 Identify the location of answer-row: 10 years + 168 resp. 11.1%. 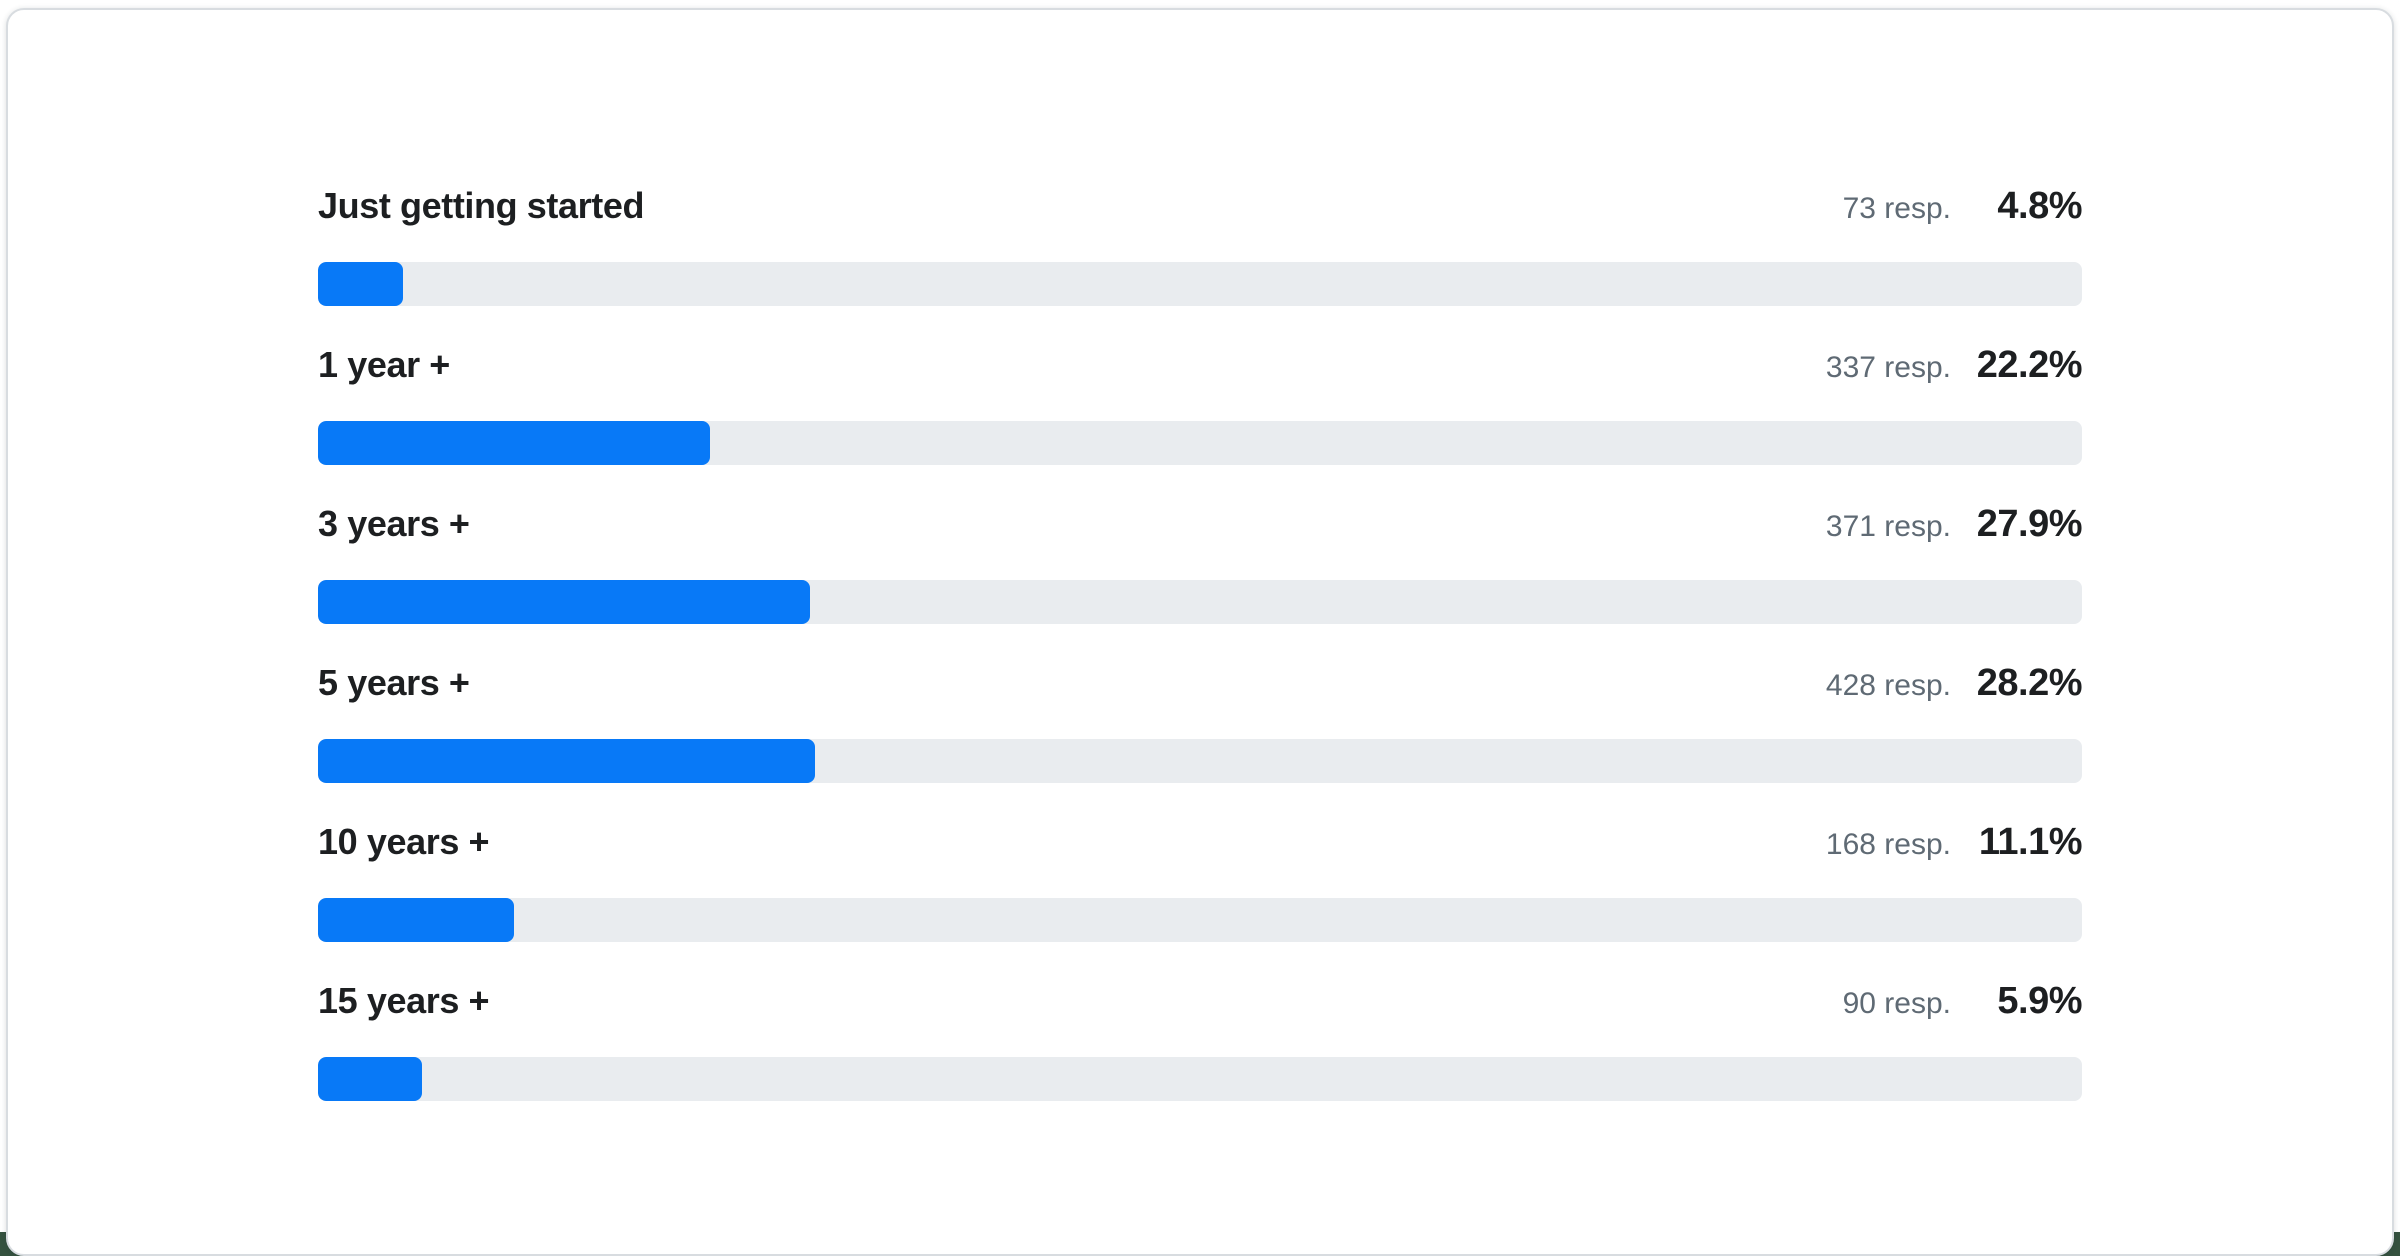
(1200, 881).